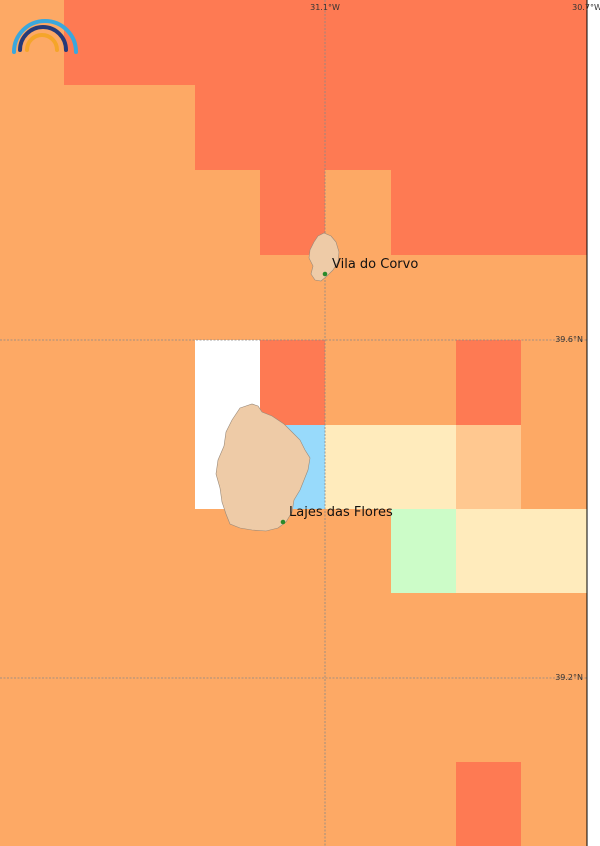  What do you see at coordinates (375, 264) in the screenshot?
I see `city-label: Vila do Corvo` at bounding box center [375, 264].